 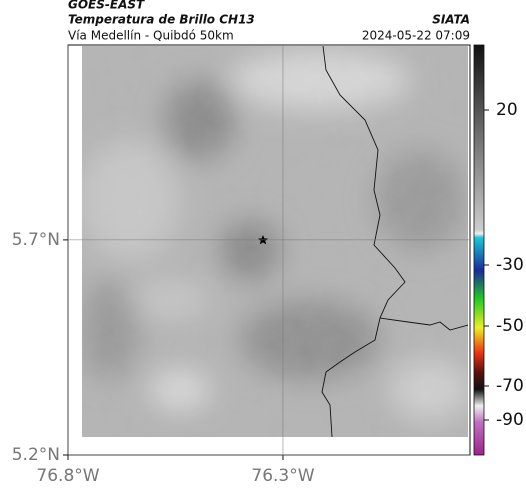 I want to click on colorbar, so click(x=479, y=250).